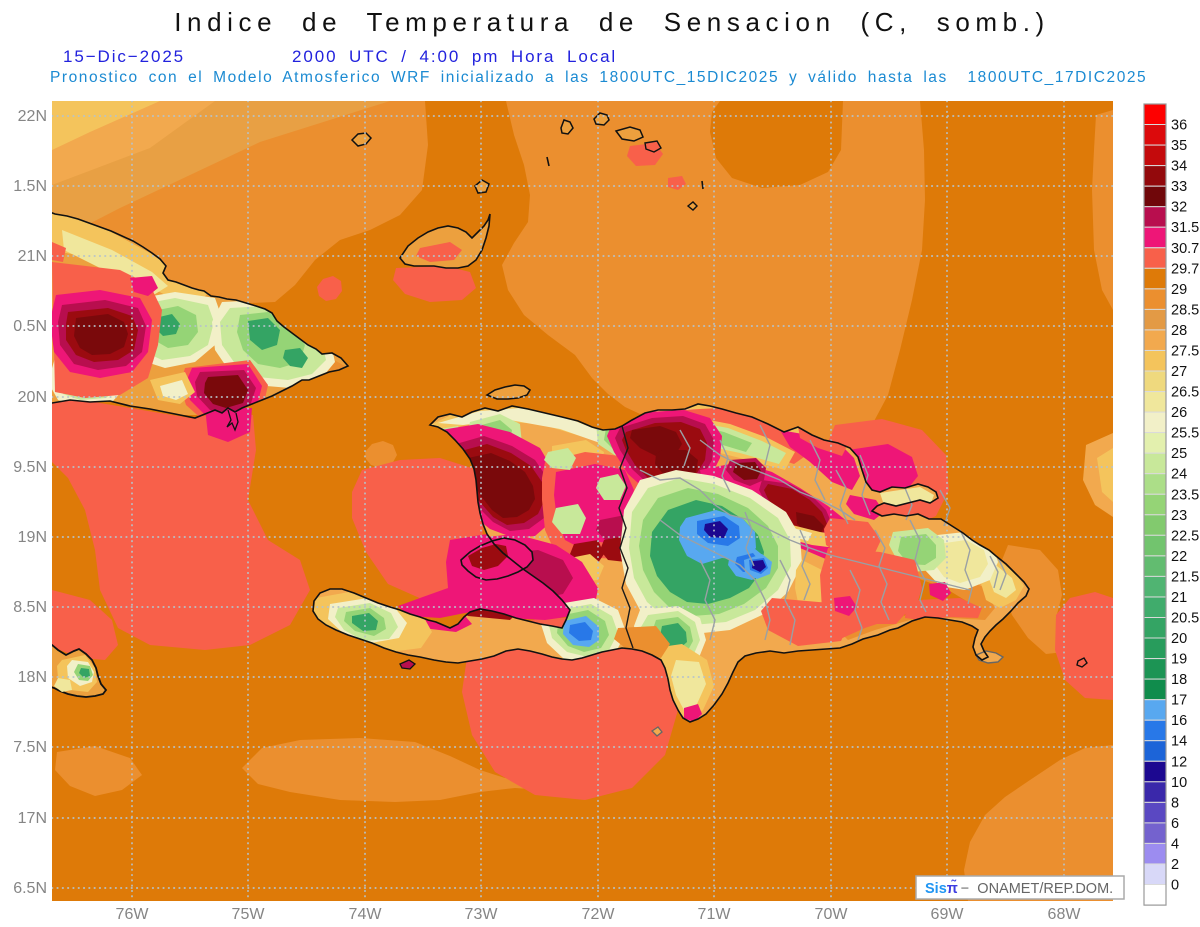 This screenshot has height=927, width=1200. Describe the element at coordinates (1185, 249) in the screenshot. I see `svg-text: 30.7` at that location.